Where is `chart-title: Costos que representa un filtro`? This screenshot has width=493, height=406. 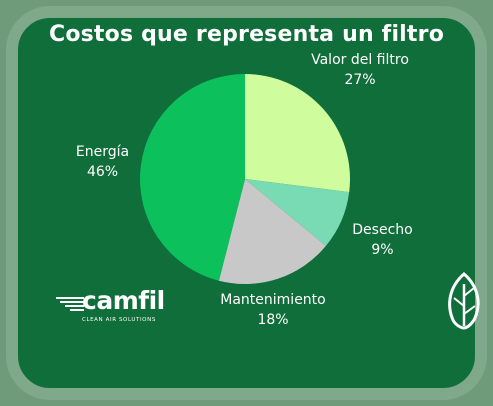
chart-title: Costos que representa un filtro is located at coordinates (246, 34).